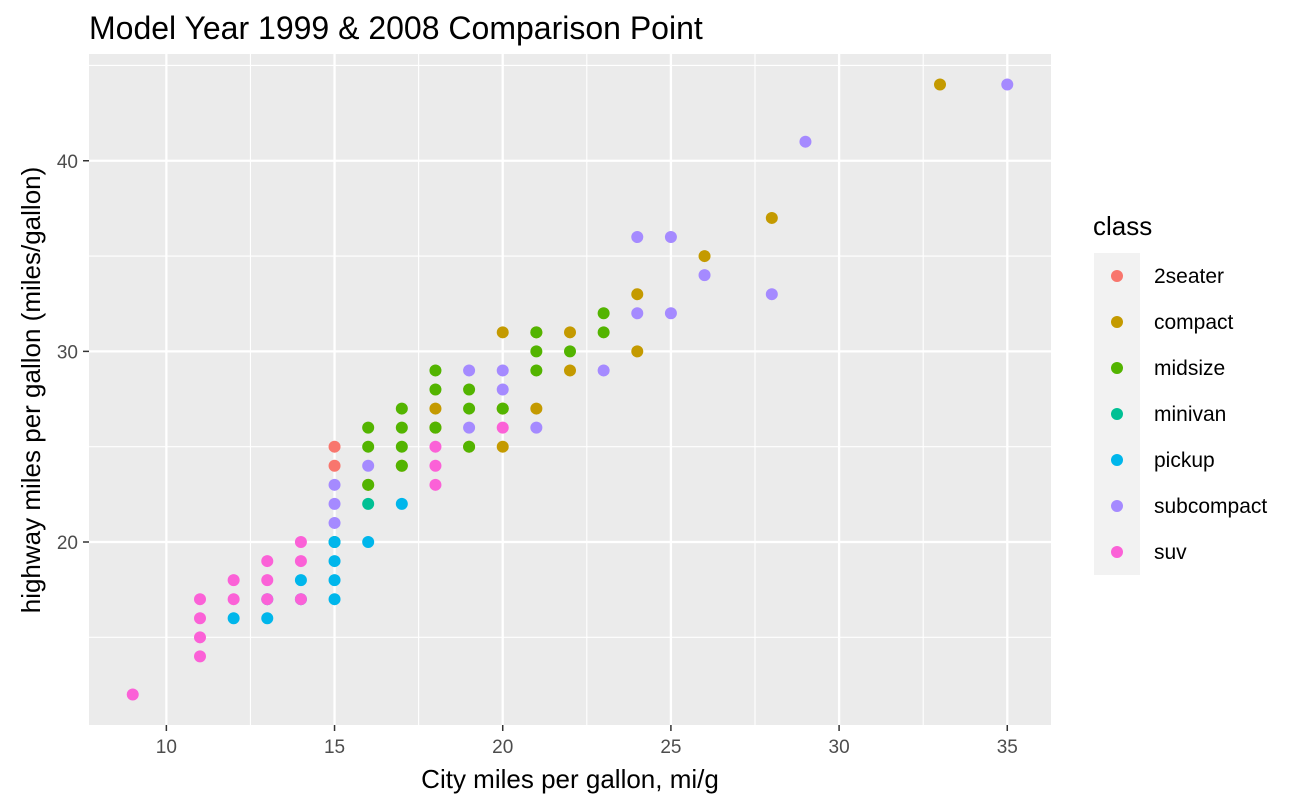 The image size is (1310, 809). What do you see at coordinates (31, 390) in the screenshot?
I see `y-axis-title: highway miles per gallon (miles/gallon)` at bounding box center [31, 390].